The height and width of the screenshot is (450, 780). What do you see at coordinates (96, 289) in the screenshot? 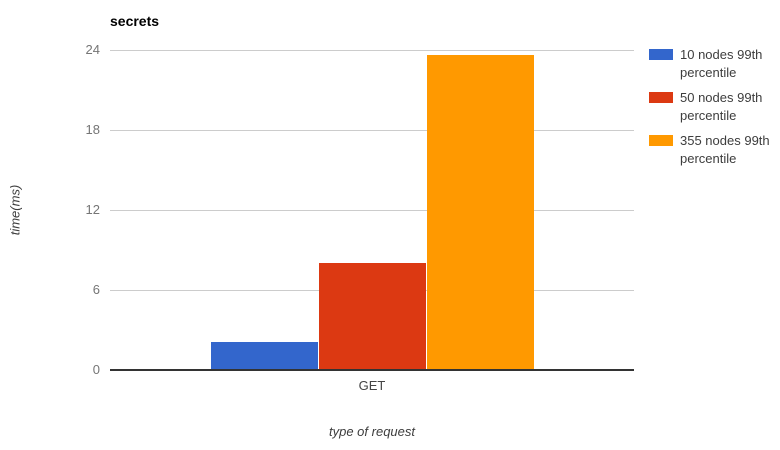
I see `y-tick-label: 6` at bounding box center [96, 289].